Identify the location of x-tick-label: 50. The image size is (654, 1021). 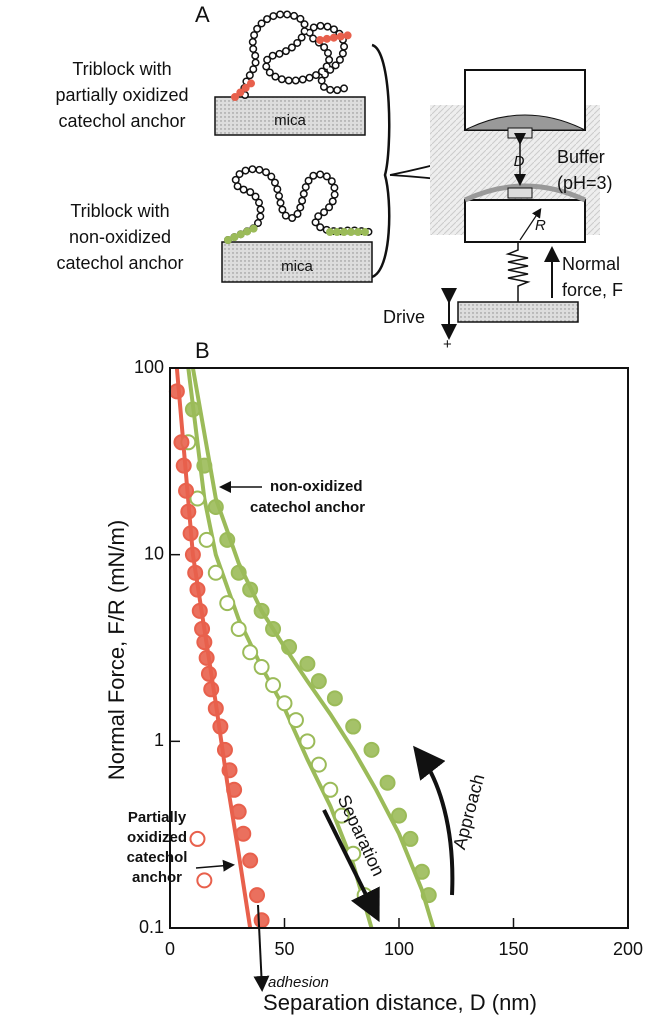
(284, 949).